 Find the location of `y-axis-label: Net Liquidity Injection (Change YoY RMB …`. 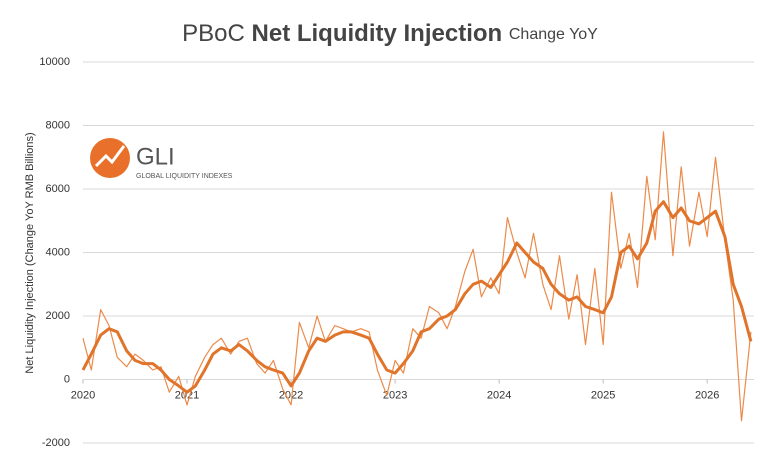

y-axis-label: Net Liquidity Injection (Change YoY RMB … is located at coordinates (30, 252).